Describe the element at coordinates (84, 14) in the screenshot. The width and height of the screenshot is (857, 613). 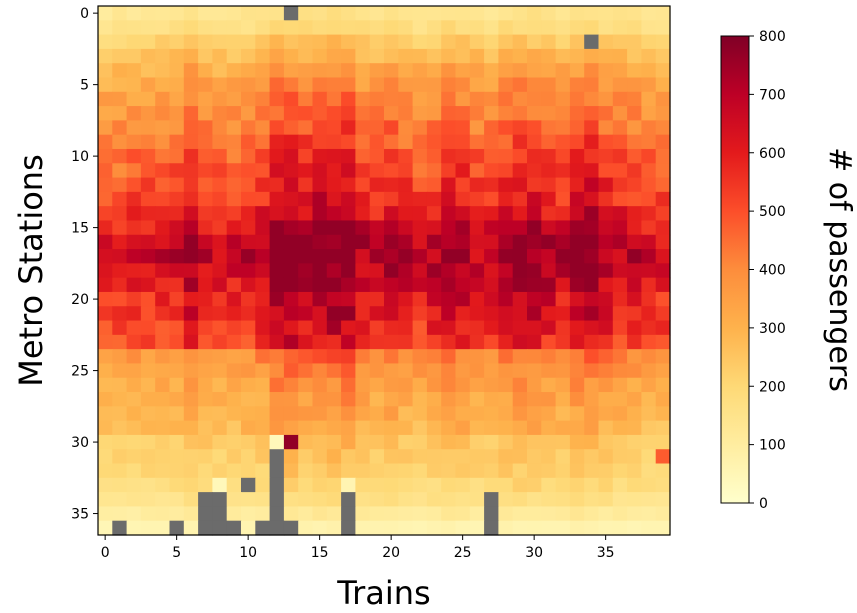
I see `y-tick-label: 0` at that location.